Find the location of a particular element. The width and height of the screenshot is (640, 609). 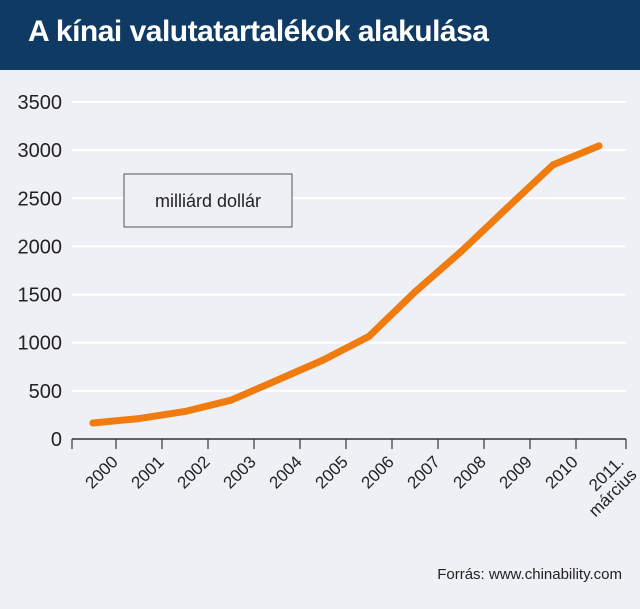

x-tick-label: 2011.március is located at coordinates (606, 486).